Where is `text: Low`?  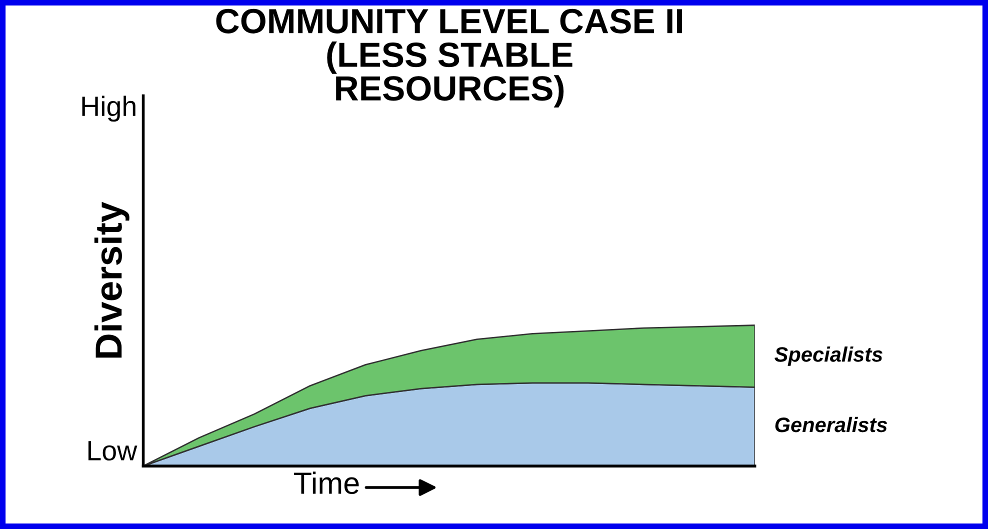 text: Low is located at coordinates (113, 451).